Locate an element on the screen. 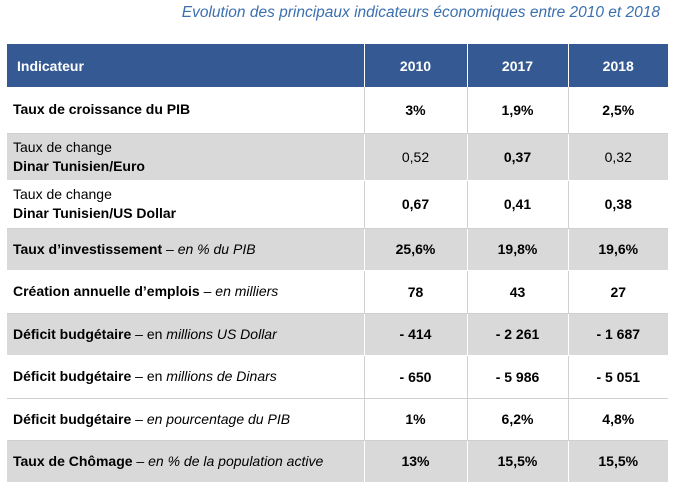 The width and height of the screenshot is (675, 491). value-2010: 1% is located at coordinates (416, 419).